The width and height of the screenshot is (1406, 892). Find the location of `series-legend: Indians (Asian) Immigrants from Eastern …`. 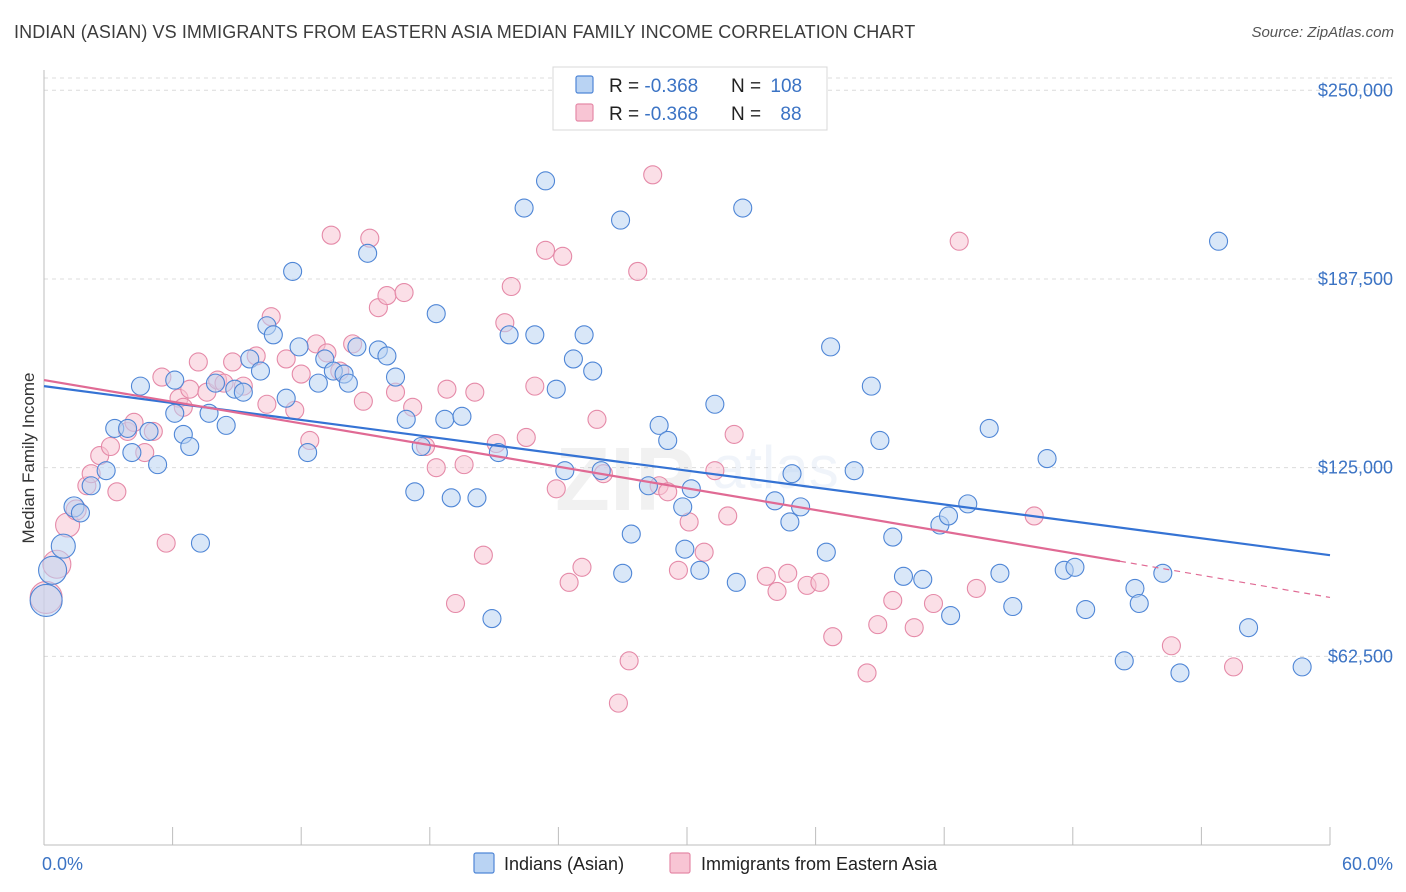

series-legend: Indians (Asian) Immigrants from Eastern … is located at coordinates (705, 863).